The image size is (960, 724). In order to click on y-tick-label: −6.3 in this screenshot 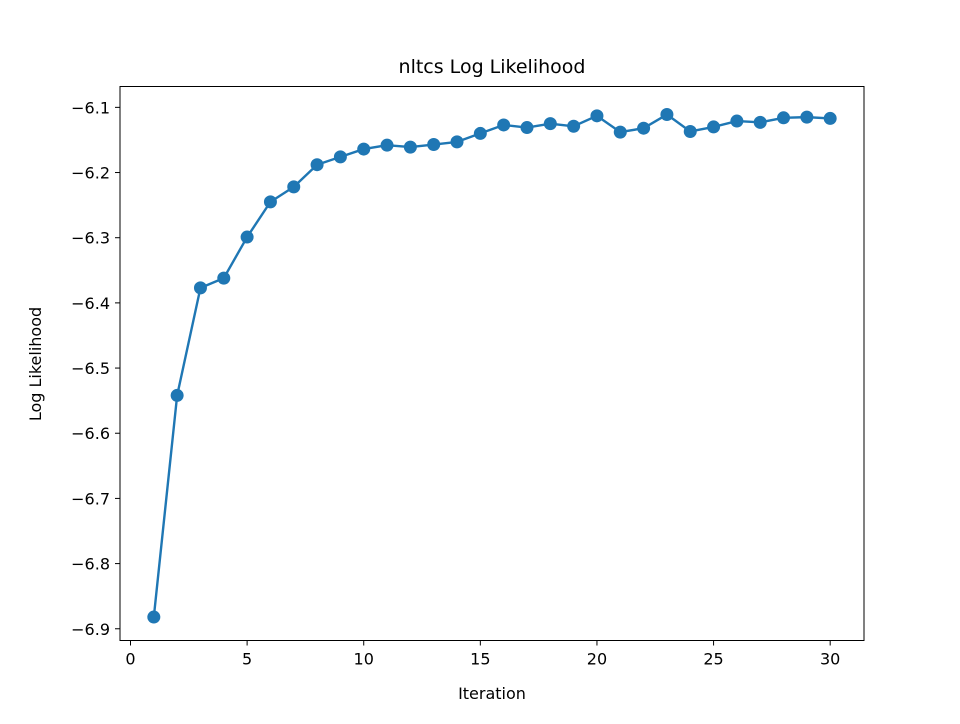, I will do `click(90, 238)`.